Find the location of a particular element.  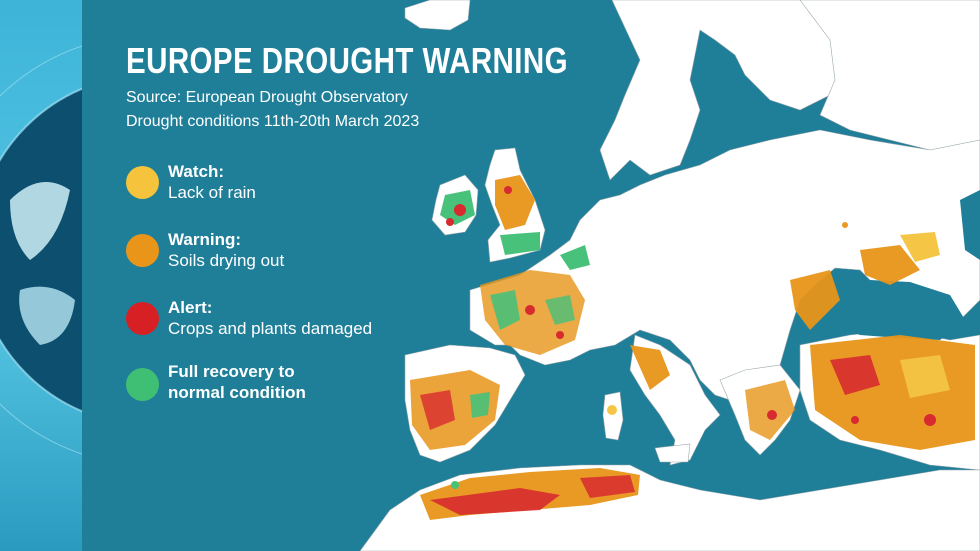

legend-description: Lack of rain is located at coordinates (212, 192).